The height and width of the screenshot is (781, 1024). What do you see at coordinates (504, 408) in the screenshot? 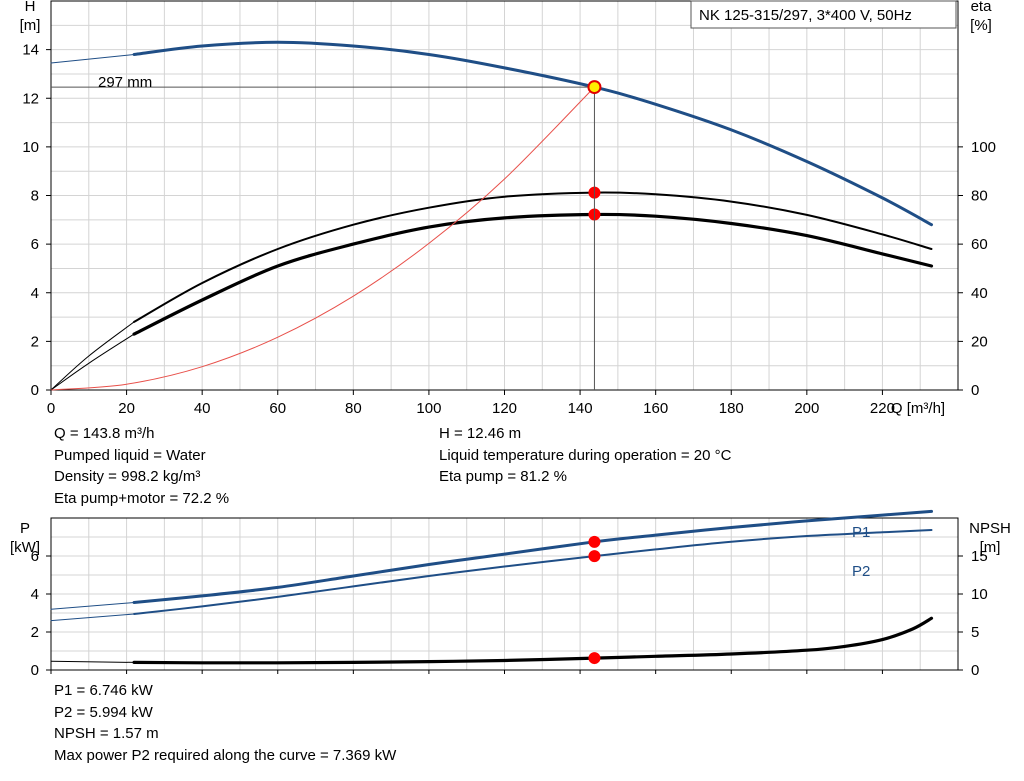
I see `x-tick-label: 120` at bounding box center [504, 408].